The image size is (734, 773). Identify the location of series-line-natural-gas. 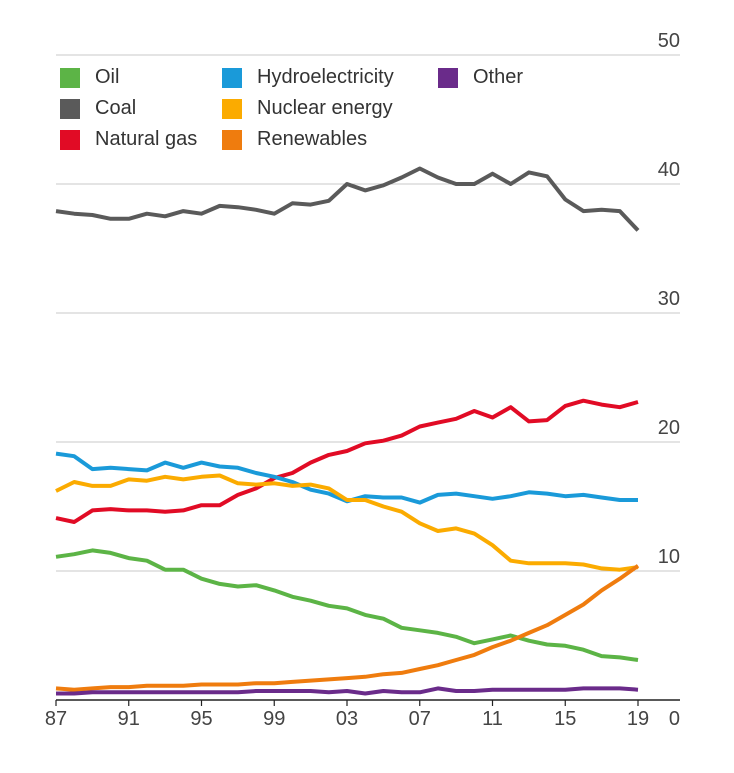
(347, 461).